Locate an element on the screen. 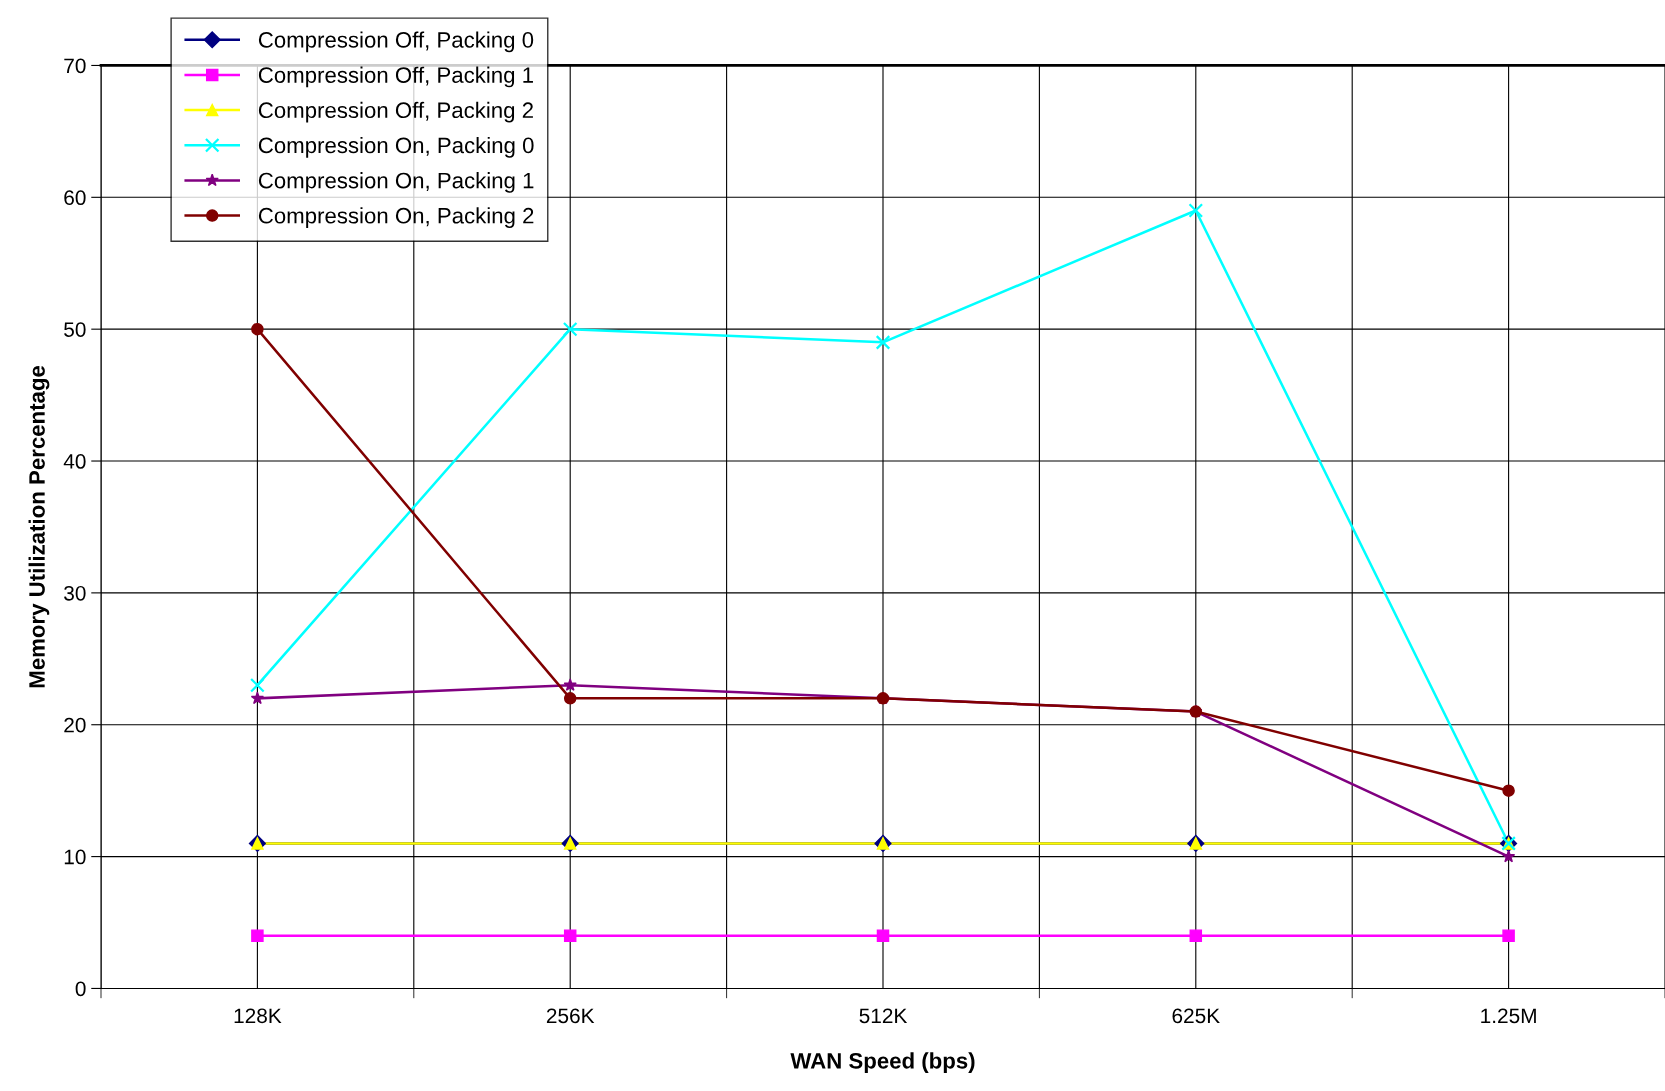 The width and height of the screenshot is (1665, 1091). legend-label: Compression Off, Packing 2 is located at coordinates (395, 112).